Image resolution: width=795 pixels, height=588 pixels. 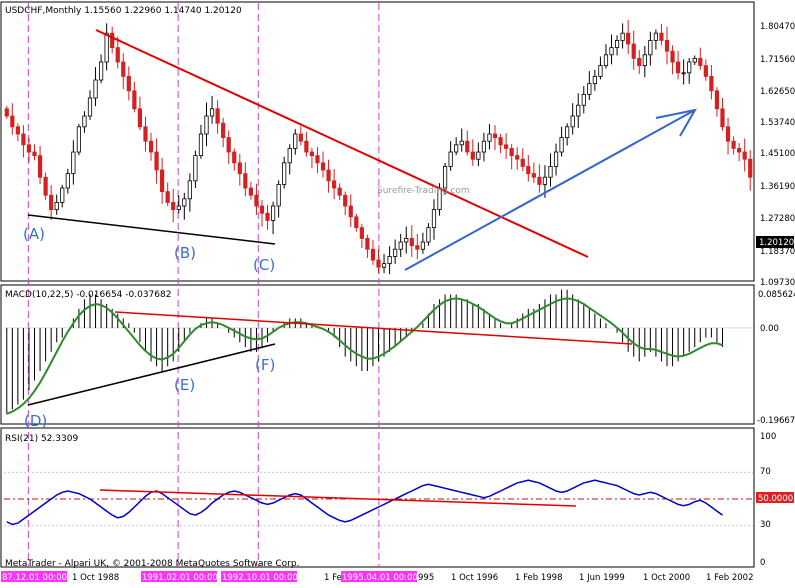 What do you see at coordinates (676, 122) in the screenshot?
I see `uptrend-arrowhead` at bounding box center [676, 122].